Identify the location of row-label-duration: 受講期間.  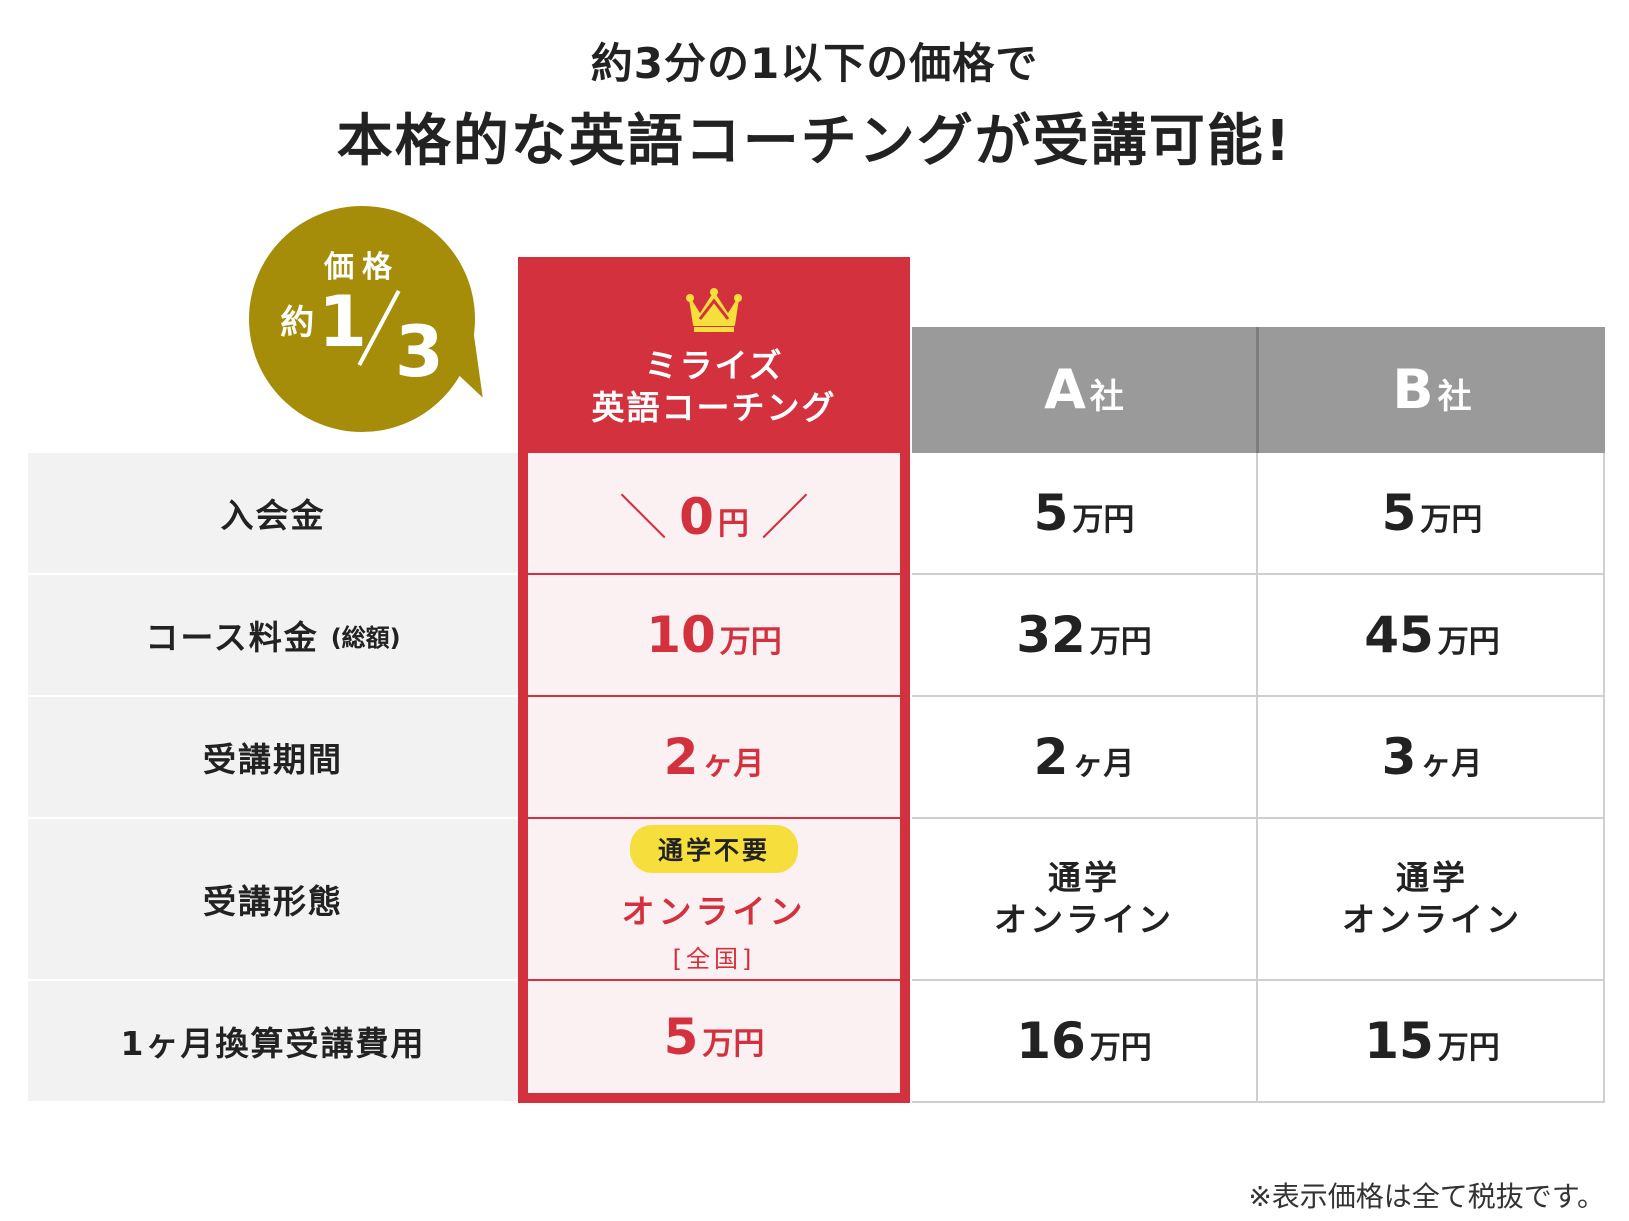
(273, 757).